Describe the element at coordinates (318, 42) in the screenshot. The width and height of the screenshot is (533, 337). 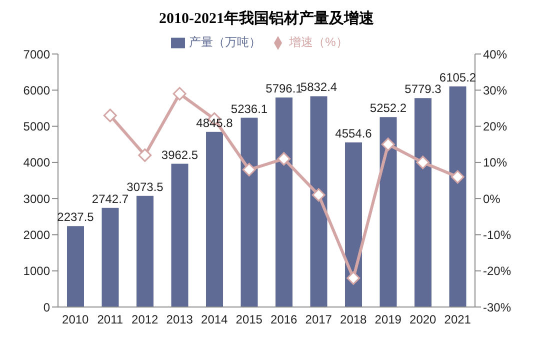
I see `legend-label: 增速（%）` at that location.